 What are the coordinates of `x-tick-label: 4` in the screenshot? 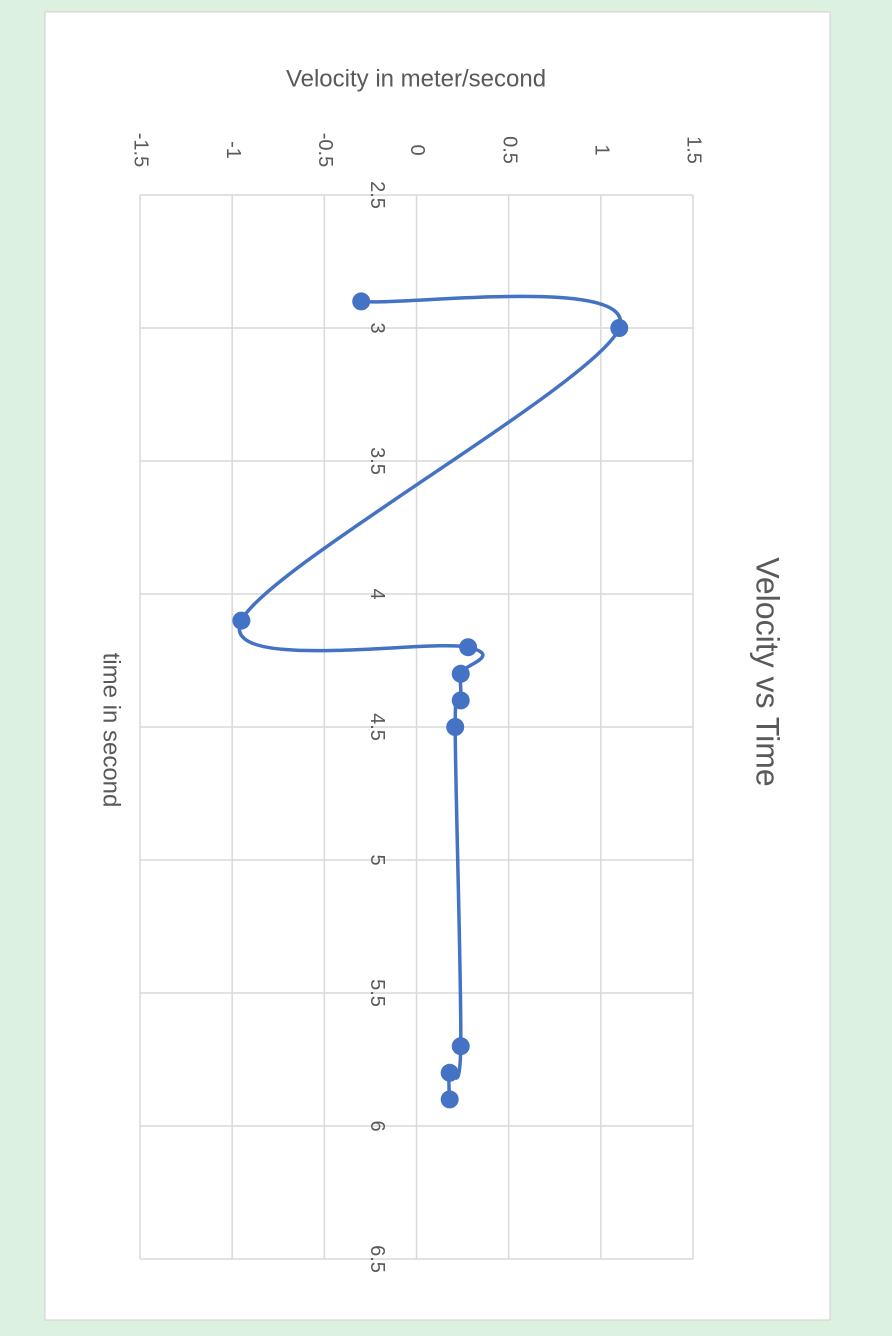 It's located at (377, 593).